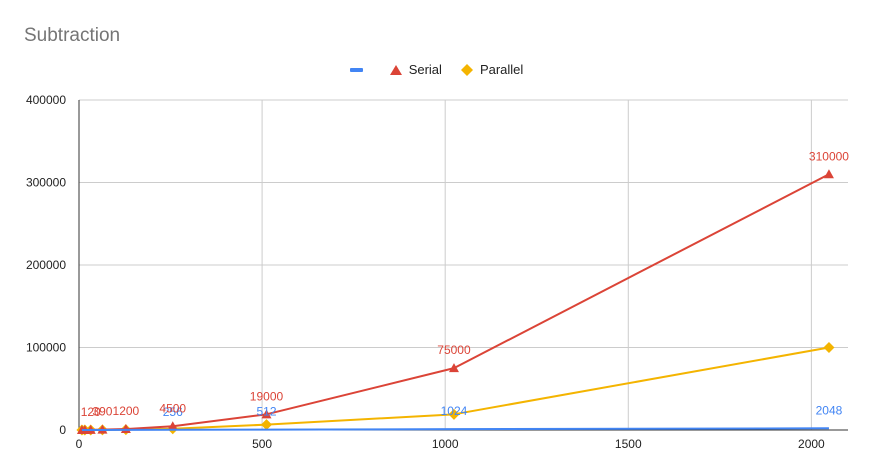 The height and width of the screenshot is (474, 872). I want to click on data-label: 4500, so click(172, 408).